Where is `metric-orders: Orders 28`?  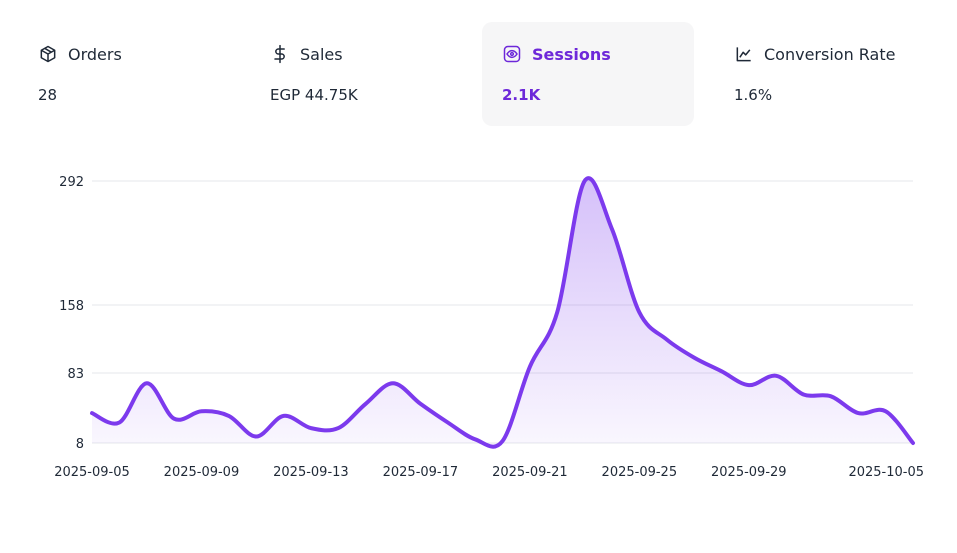
metric-orders: Orders 28 is located at coordinates (138, 74).